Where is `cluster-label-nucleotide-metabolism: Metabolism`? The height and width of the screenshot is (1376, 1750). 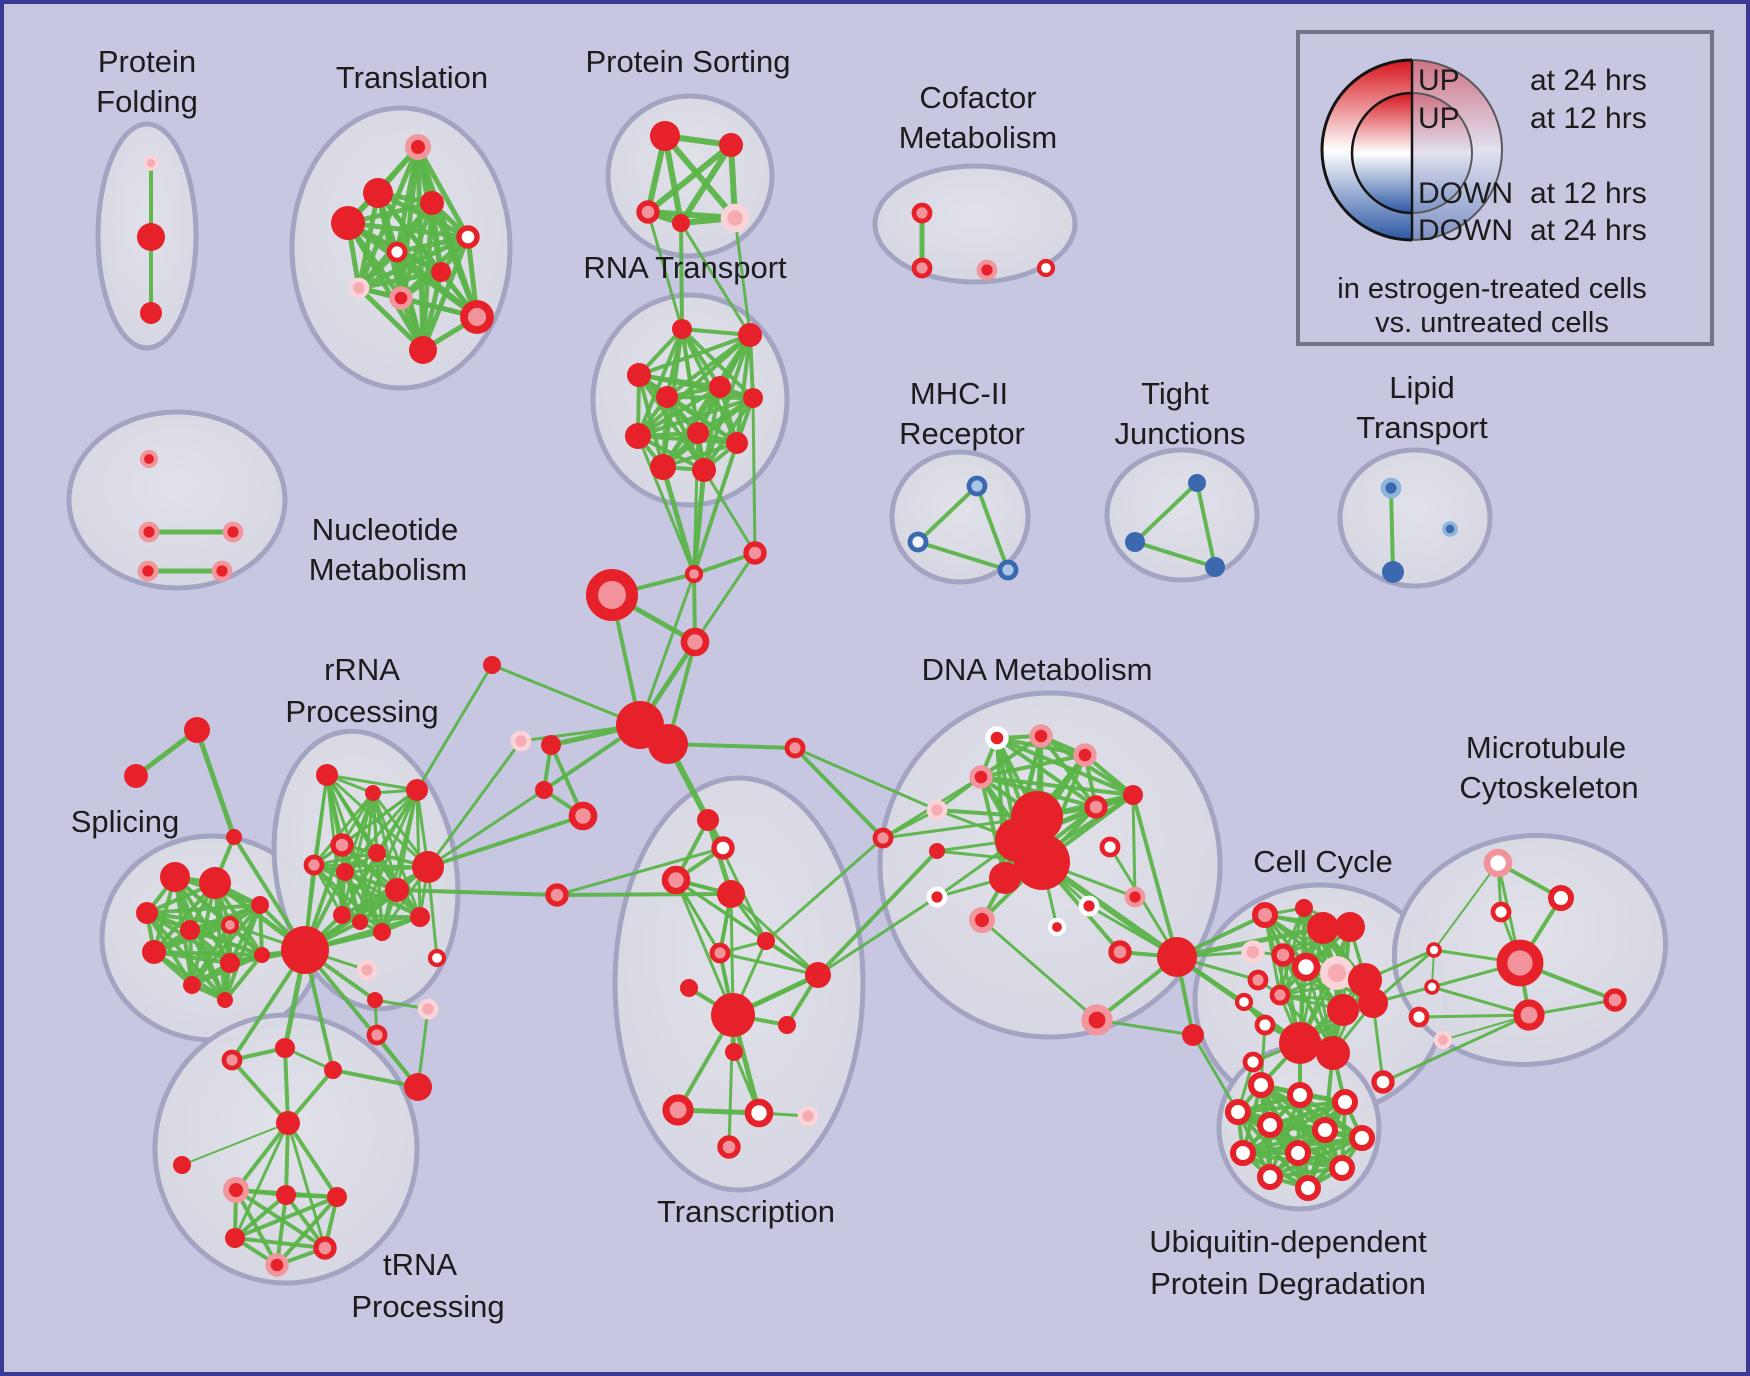 cluster-label-nucleotide-metabolism: Metabolism is located at coordinates (388, 569).